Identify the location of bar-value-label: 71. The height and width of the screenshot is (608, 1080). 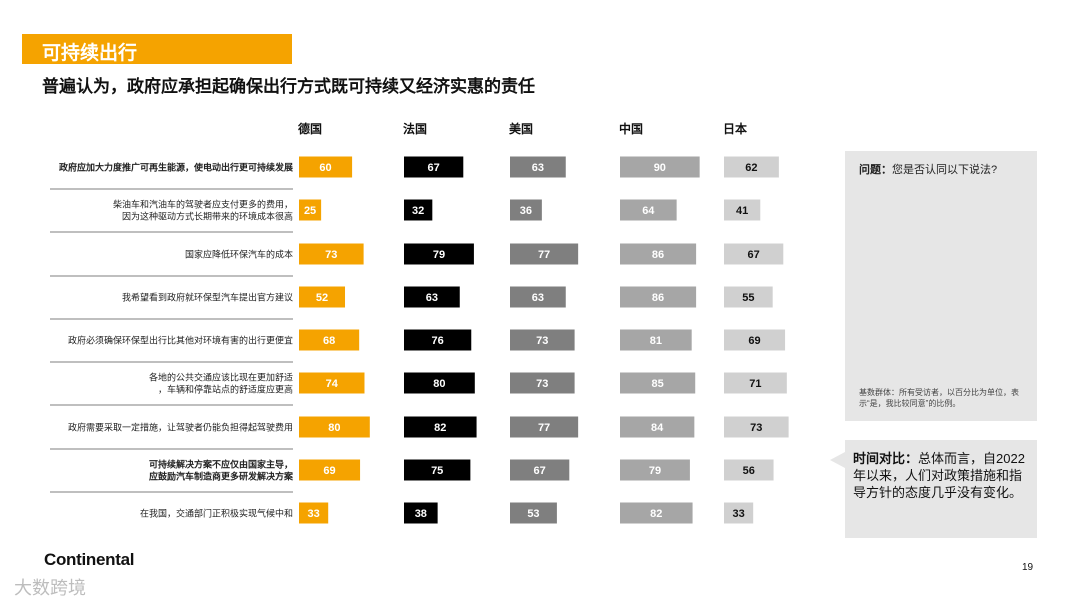
(755, 384).